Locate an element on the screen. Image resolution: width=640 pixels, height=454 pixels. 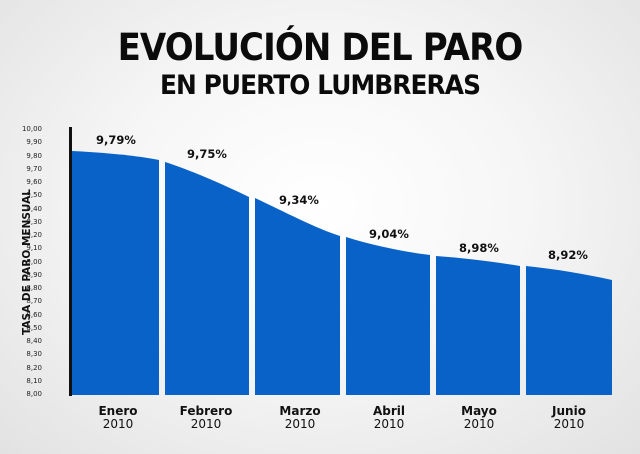
x-category-febrero: Febrero 2010 is located at coordinates (206, 418).